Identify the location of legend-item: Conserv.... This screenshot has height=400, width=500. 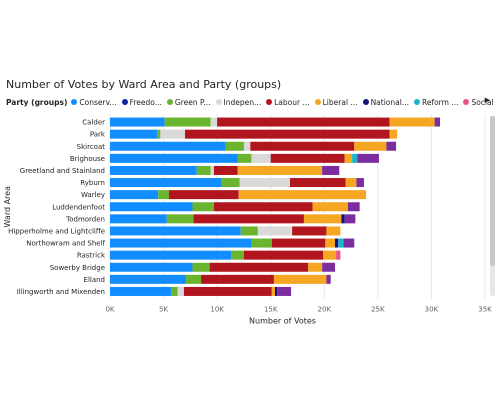
(94, 102).